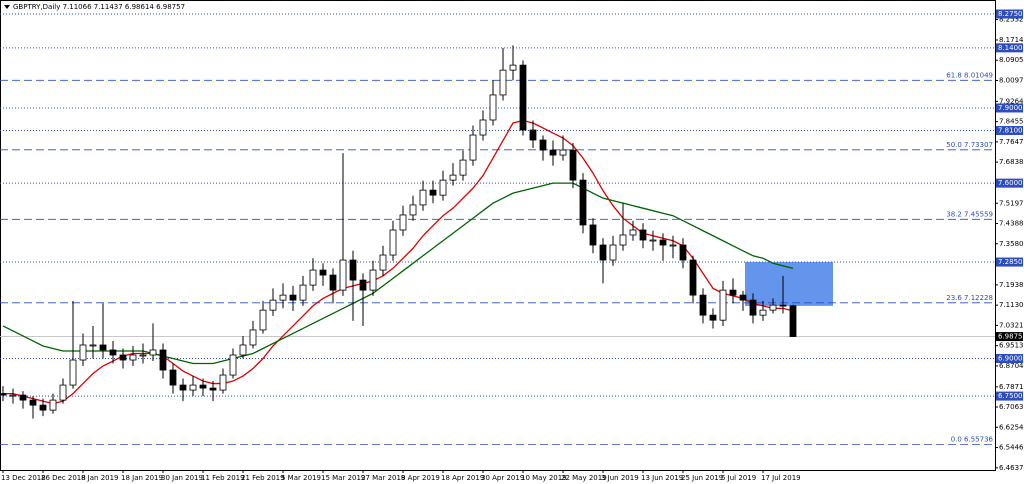 This screenshot has height=484, width=1024. I want to click on x-tick-label: 25 Jun 2019, so click(702, 478).